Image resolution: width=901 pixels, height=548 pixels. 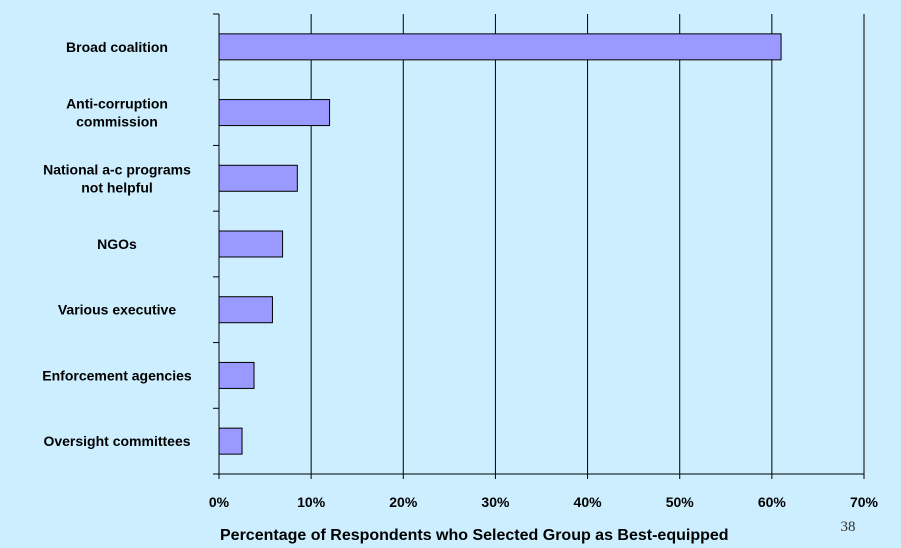 I want to click on category-label: NGOs, so click(x=117, y=244).